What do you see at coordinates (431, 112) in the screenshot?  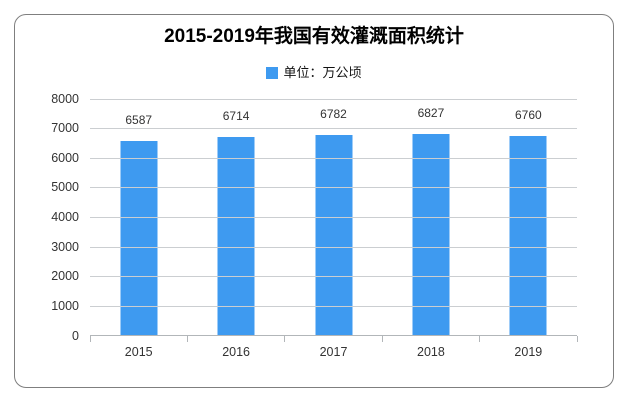 I see `bar-value-label: 6827` at bounding box center [431, 112].